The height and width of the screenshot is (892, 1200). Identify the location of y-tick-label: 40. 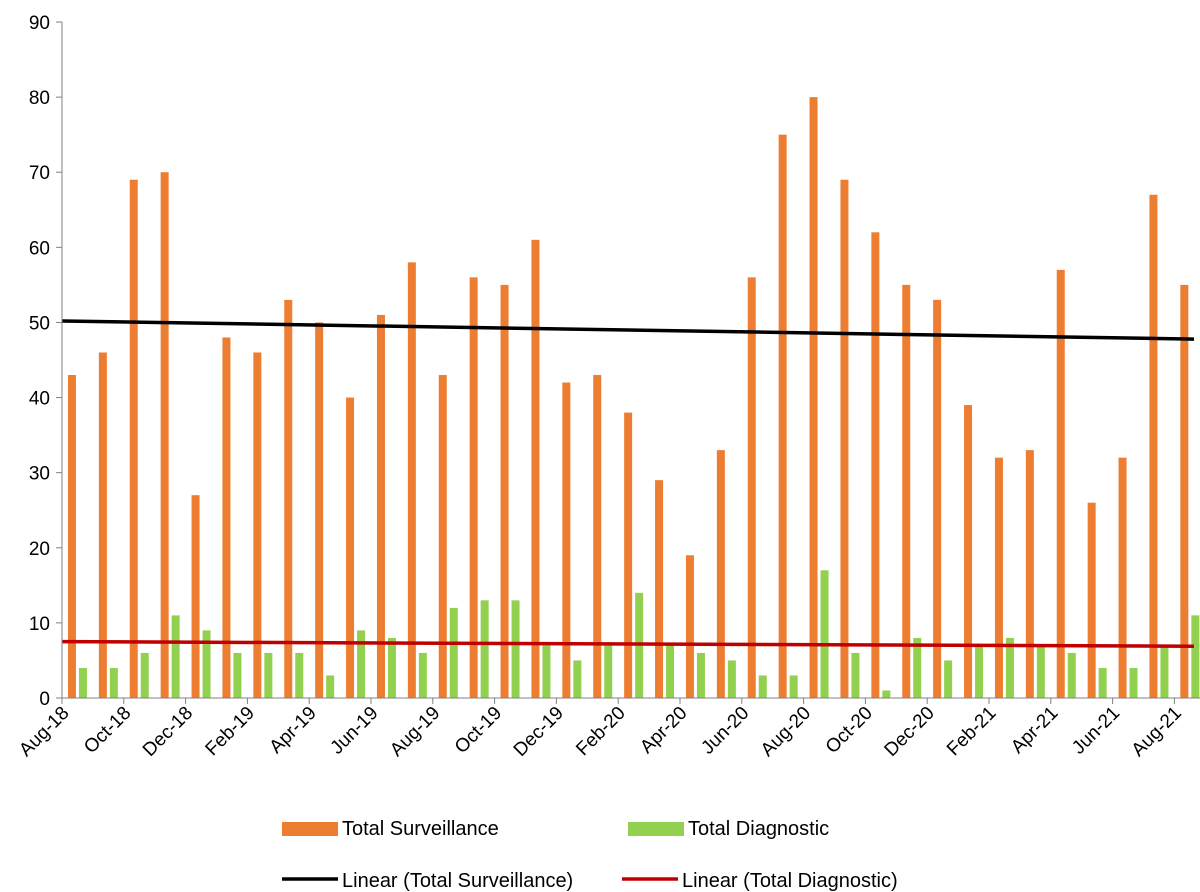
(39, 399).